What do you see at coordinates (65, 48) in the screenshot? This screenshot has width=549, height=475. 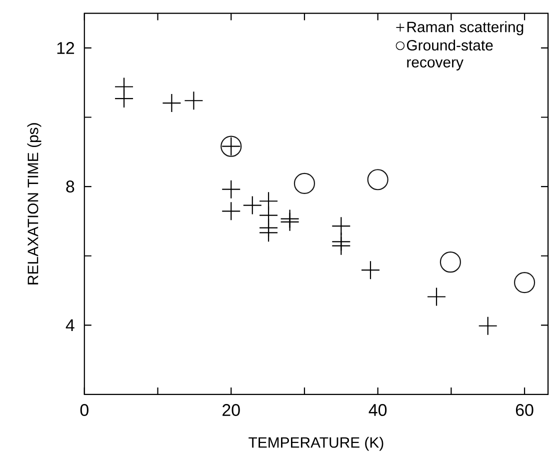 I see `y-tick-label: 12` at bounding box center [65, 48].